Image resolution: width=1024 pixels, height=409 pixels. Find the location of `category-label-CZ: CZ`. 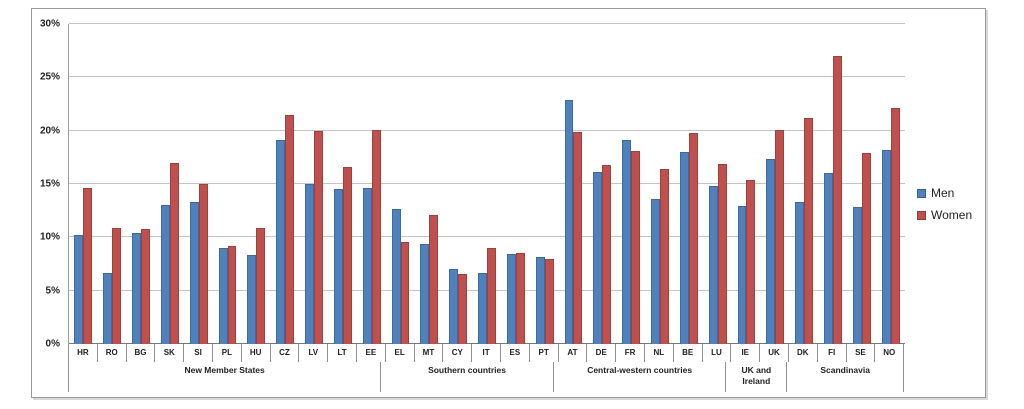

category-label-CZ: CZ is located at coordinates (285, 353).